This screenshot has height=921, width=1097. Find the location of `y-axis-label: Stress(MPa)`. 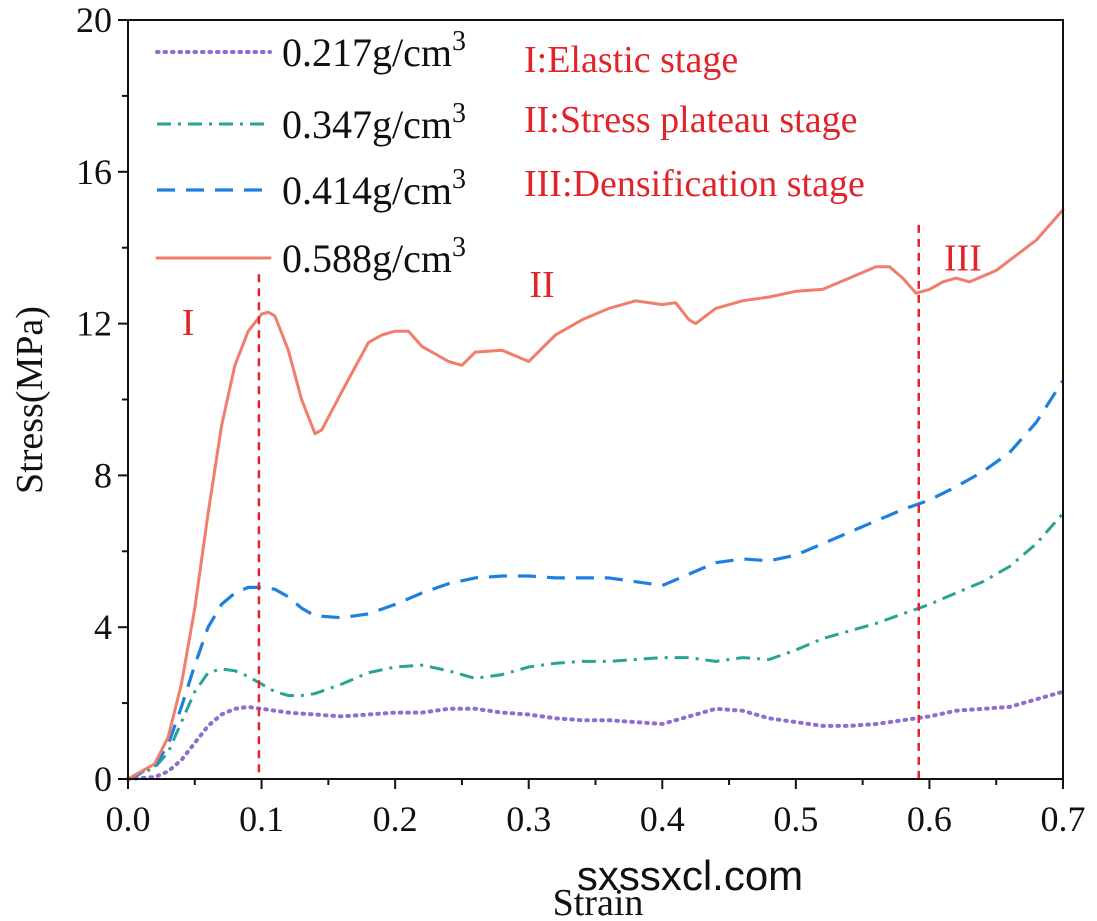

y-axis-label: Stress(MPa) is located at coordinates (30, 400).